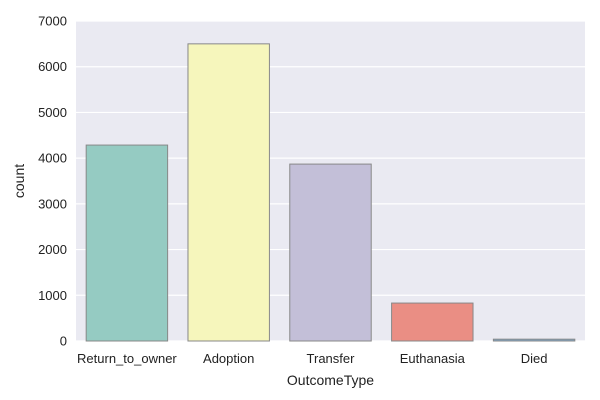 The height and width of the screenshot is (400, 600). Describe the element at coordinates (534, 340) in the screenshot. I see `bar-died` at that location.